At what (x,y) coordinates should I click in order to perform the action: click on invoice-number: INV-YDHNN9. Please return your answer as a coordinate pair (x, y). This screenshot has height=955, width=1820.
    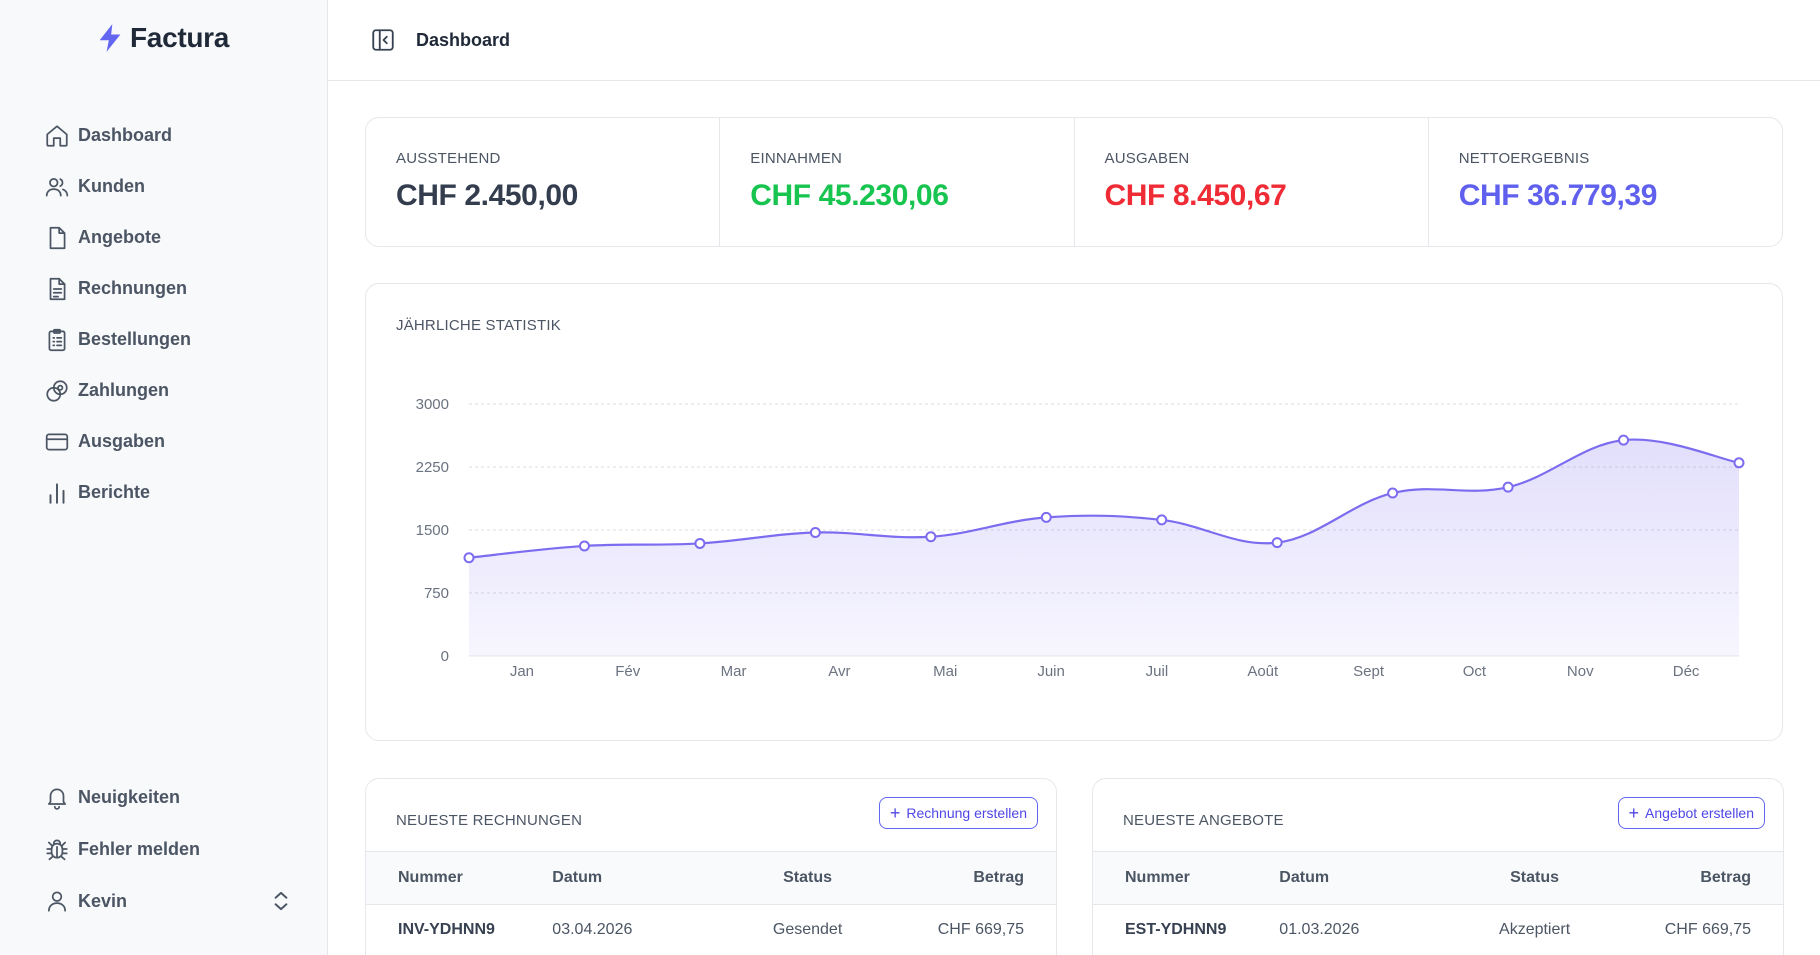
    Looking at the image, I should click on (446, 930).